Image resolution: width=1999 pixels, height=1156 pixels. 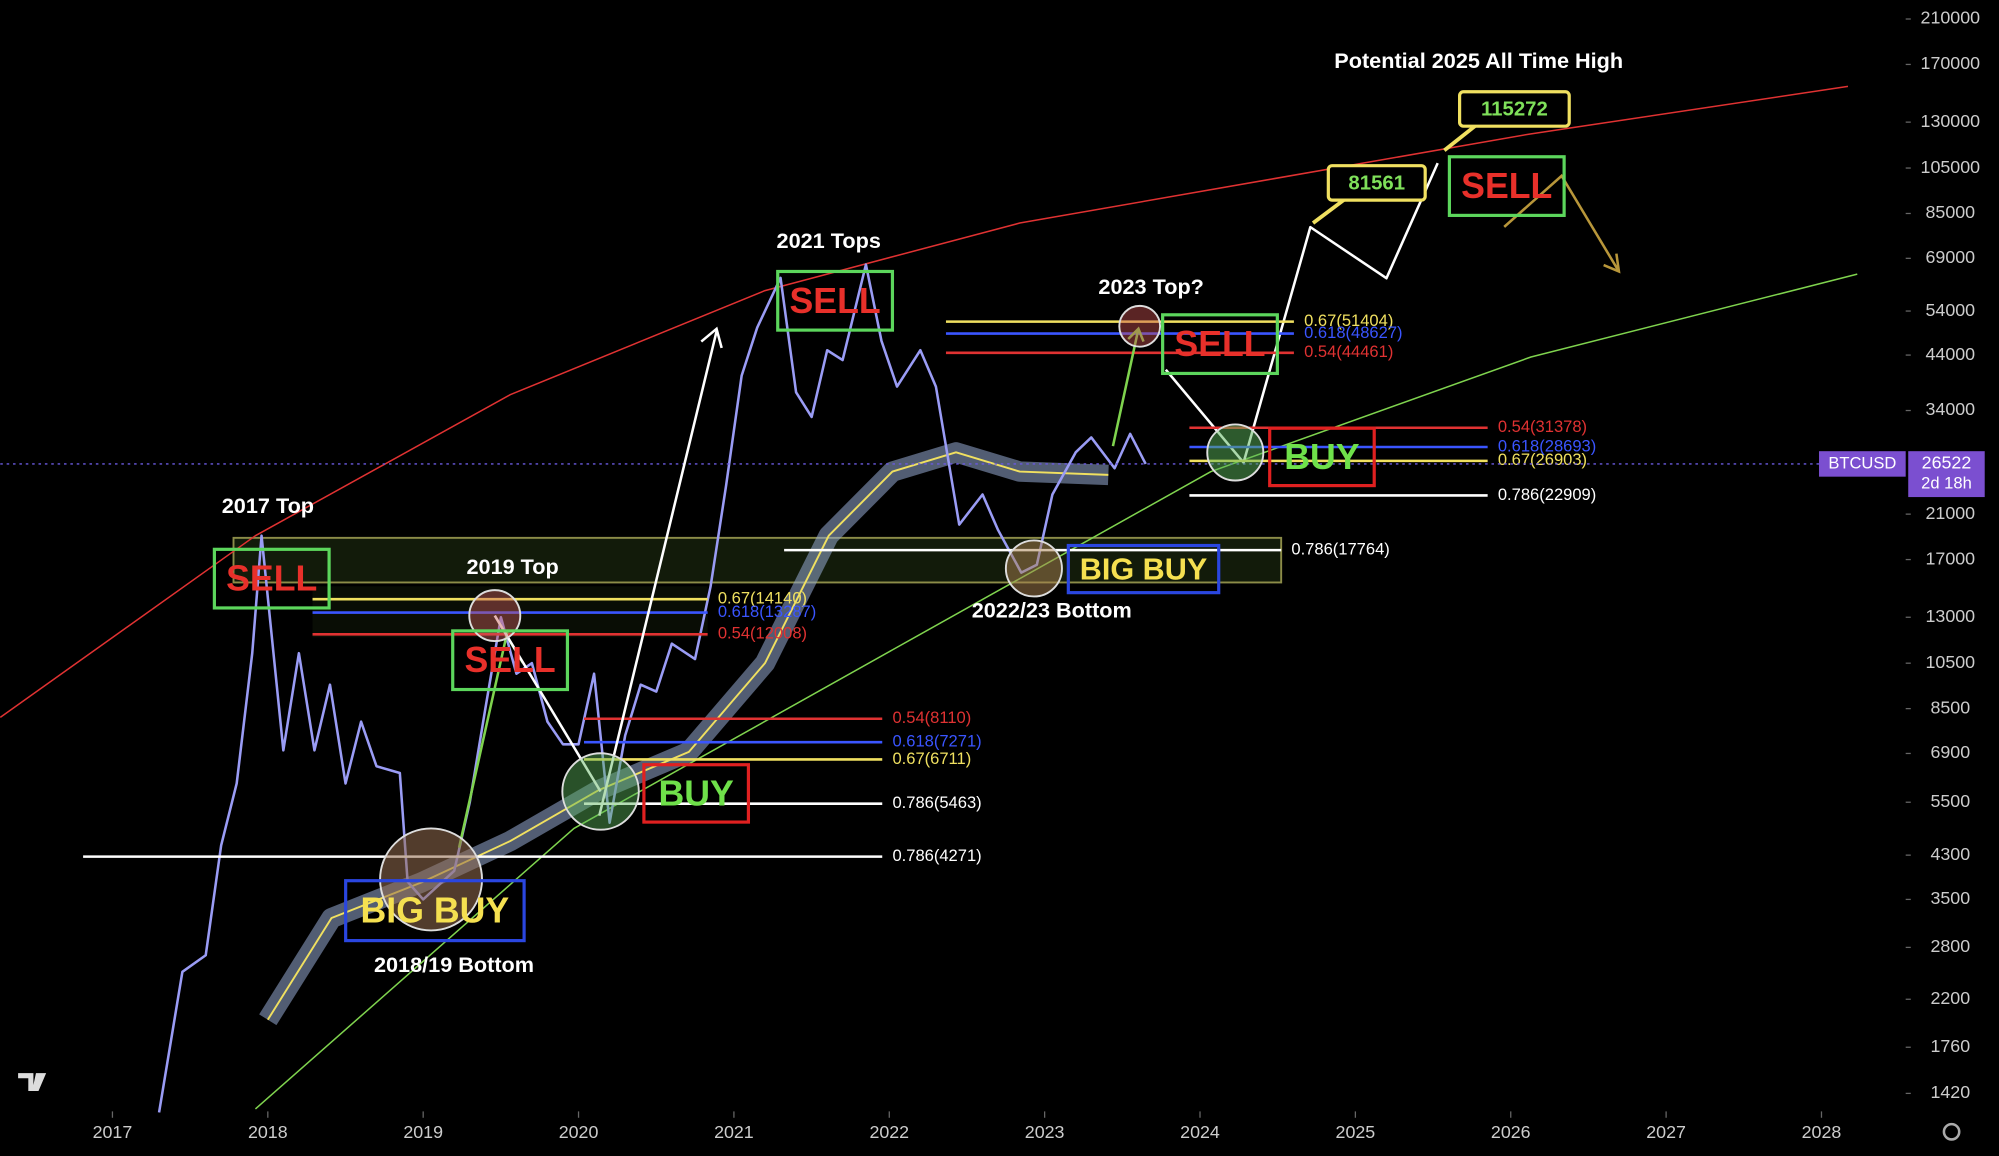 I want to click on y-tick-label: 2800, so click(x=1950, y=946).